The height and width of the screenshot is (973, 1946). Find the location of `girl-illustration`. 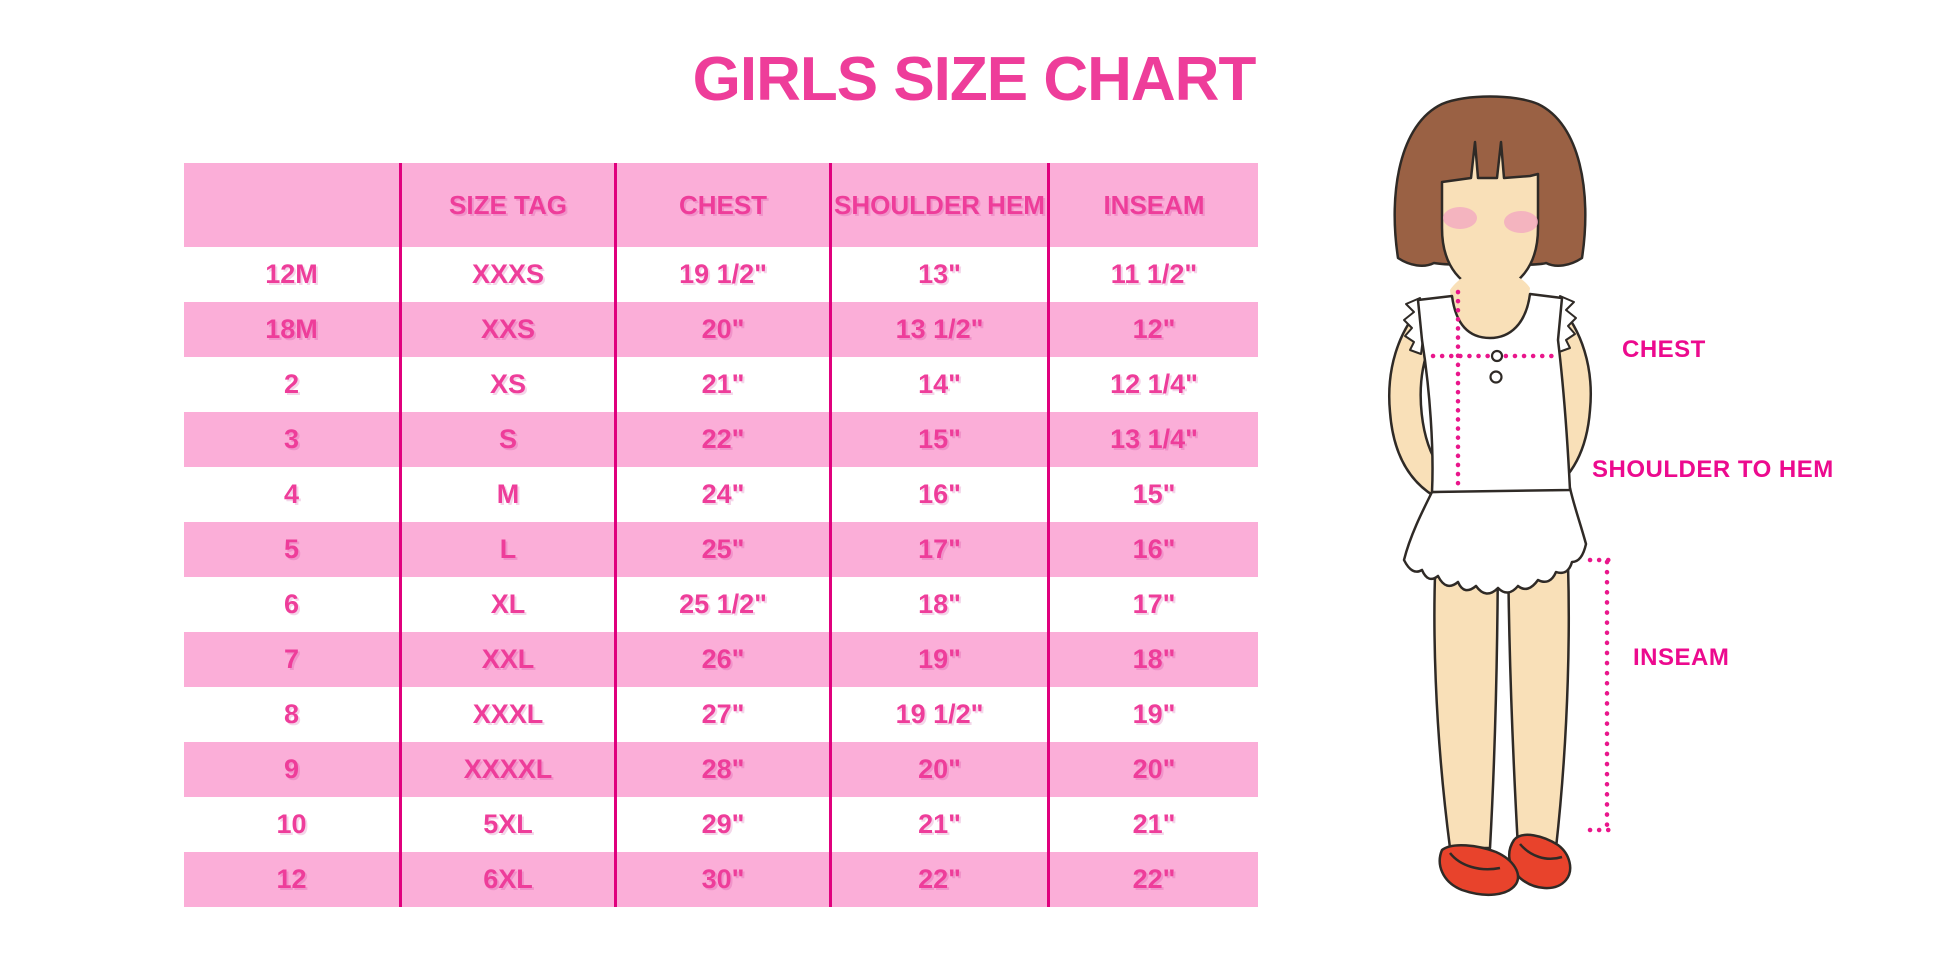

girl-illustration is located at coordinates (1504, 496).